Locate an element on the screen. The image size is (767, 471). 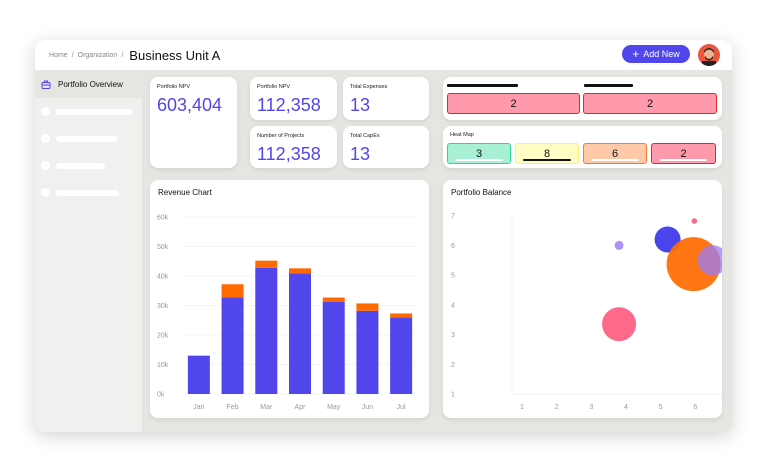
kpi-label: Number of Projects is located at coordinates (281, 136).